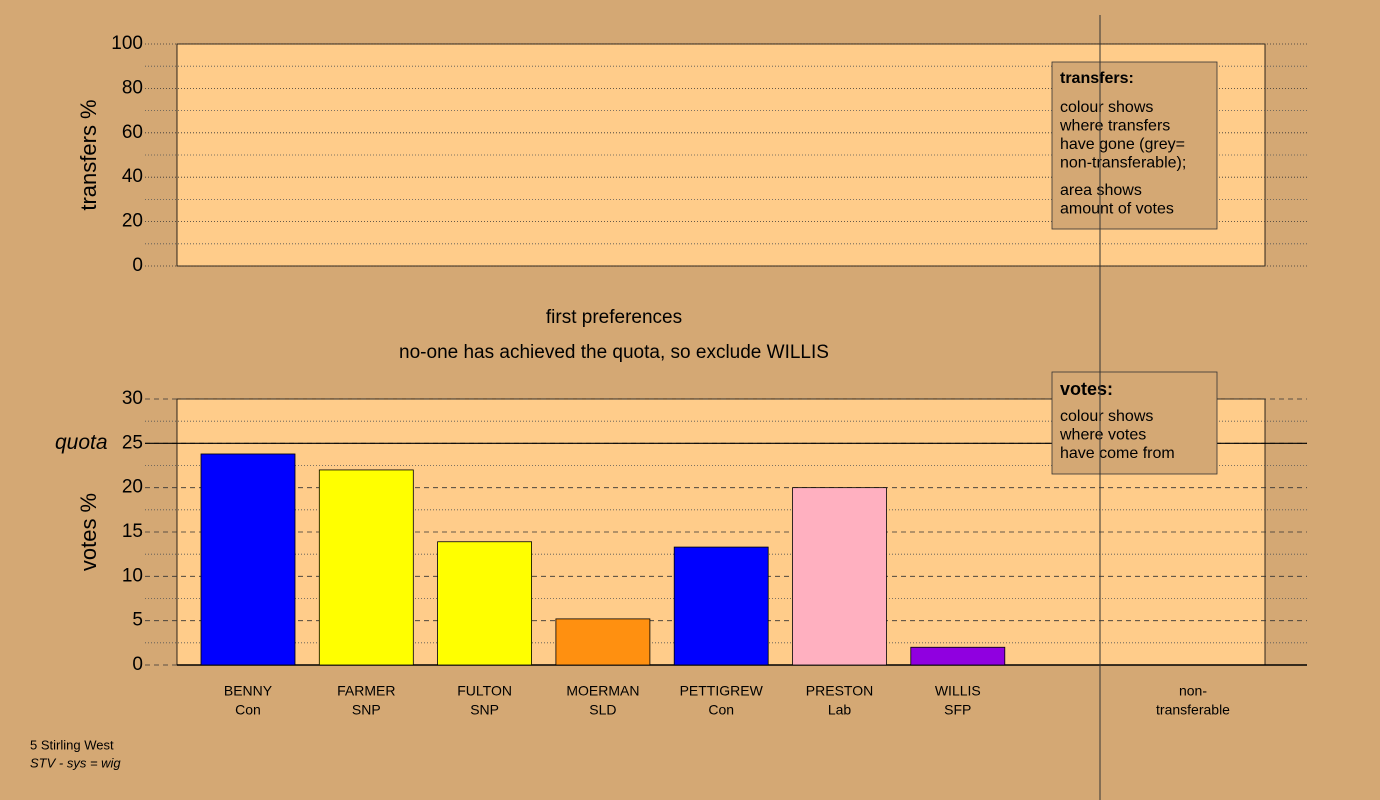 Image resolution: width=1380 pixels, height=800 pixels. What do you see at coordinates (127, 43) in the screenshot?
I see `y-tick-label: 100` at bounding box center [127, 43].